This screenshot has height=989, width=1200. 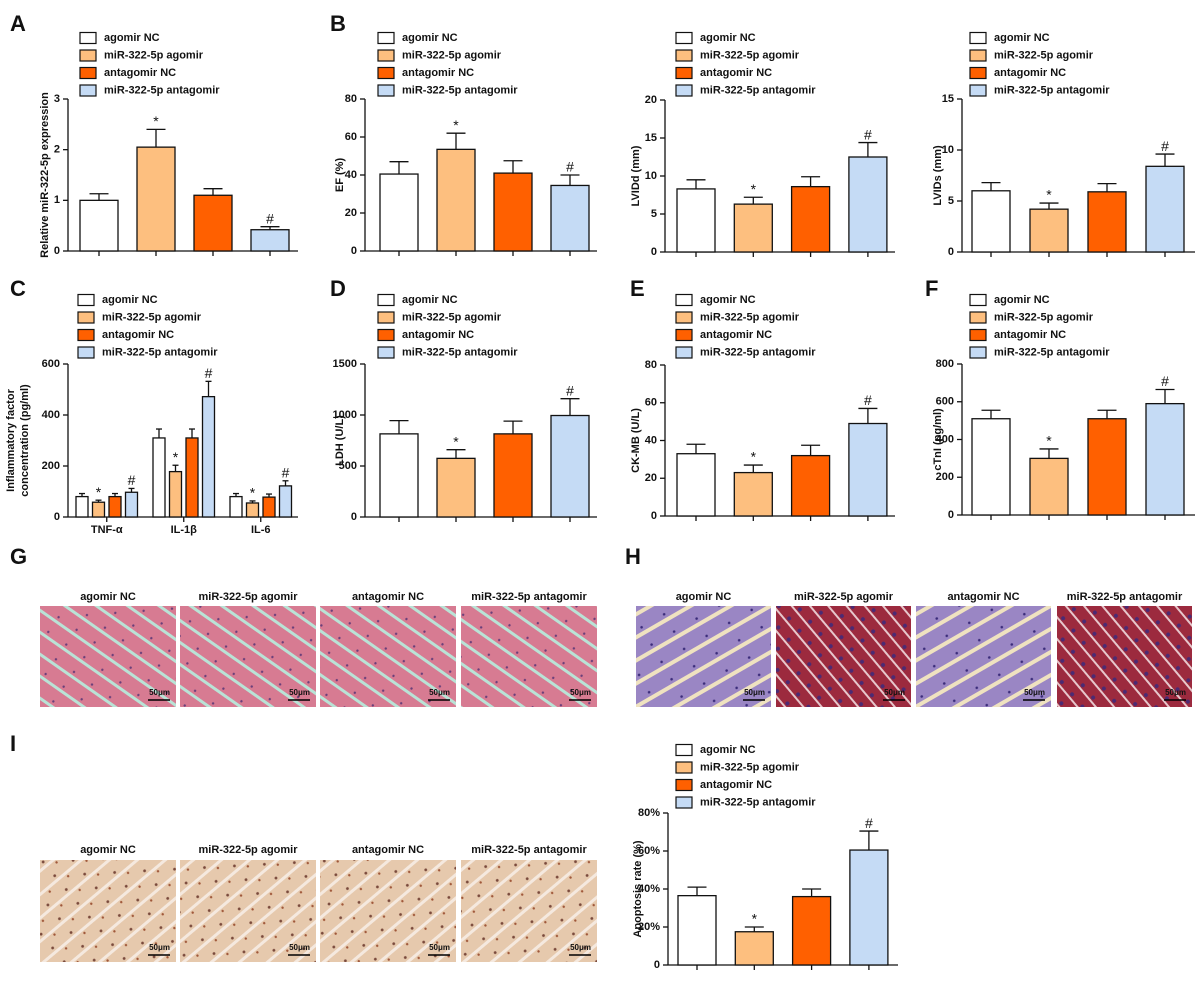 What do you see at coordinates (11, 439) in the screenshot?
I see `y-axis-label-line: Inflammatory factor` at bounding box center [11, 439].